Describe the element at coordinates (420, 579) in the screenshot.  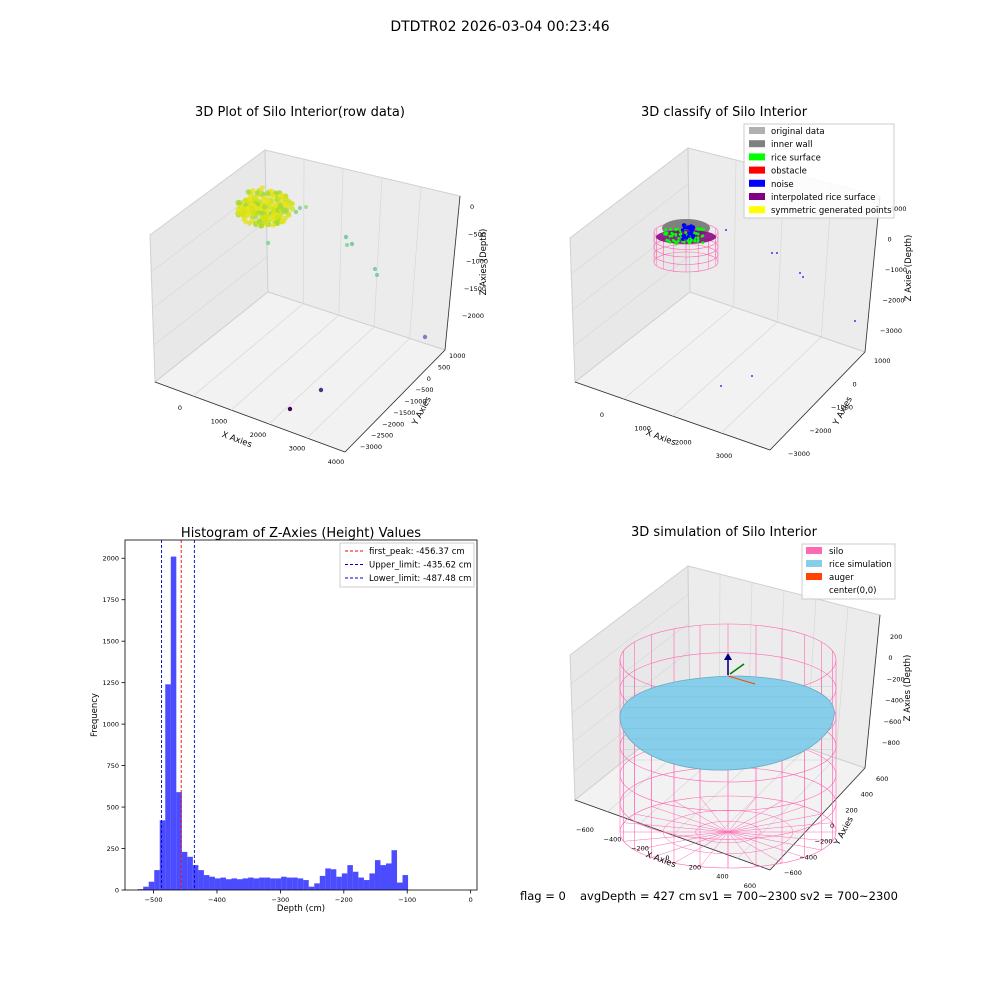
I see `histogram-legend-label: Lower_limit: -487.48 cm` at that location.